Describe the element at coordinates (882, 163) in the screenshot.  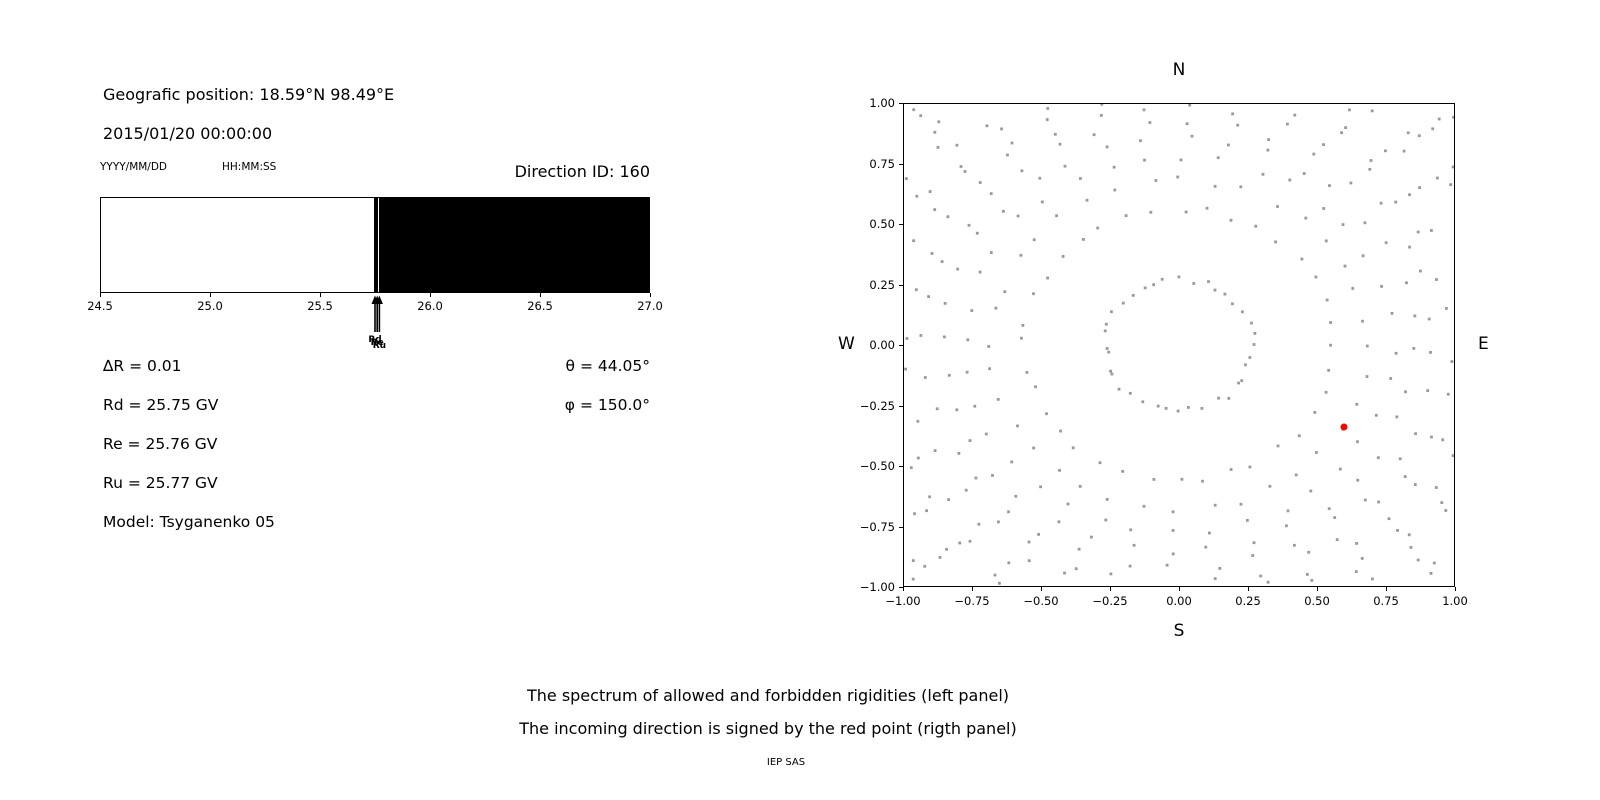
I see `direction-y-tick-label: 0.75` at that location.